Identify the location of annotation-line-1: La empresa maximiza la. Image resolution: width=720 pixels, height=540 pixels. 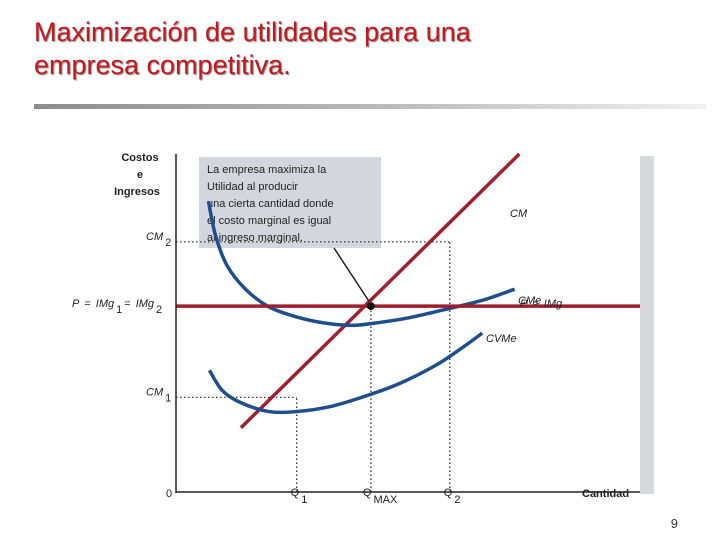
(267, 170).